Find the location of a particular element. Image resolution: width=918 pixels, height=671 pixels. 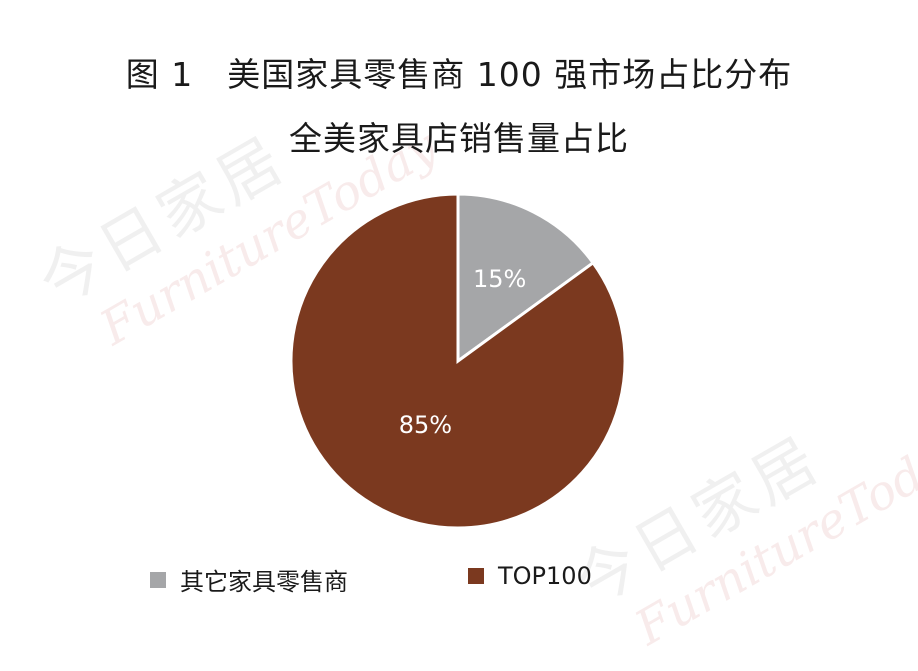

legend-swatch-others is located at coordinates (158, 579).